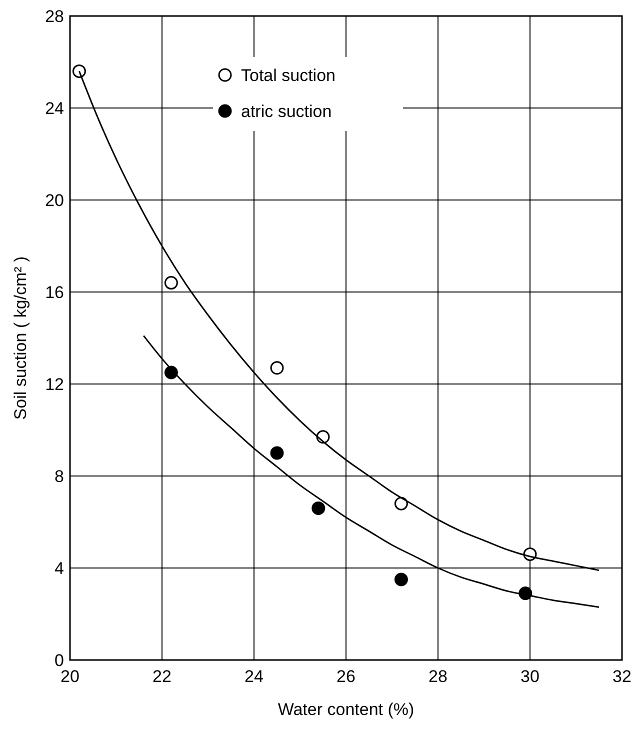 The height and width of the screenshot is (732, 639). What do you see at coordinates (346, 676) in the screenshot?
I see `x-tick-label: 26` at bounding box center [346, 676].